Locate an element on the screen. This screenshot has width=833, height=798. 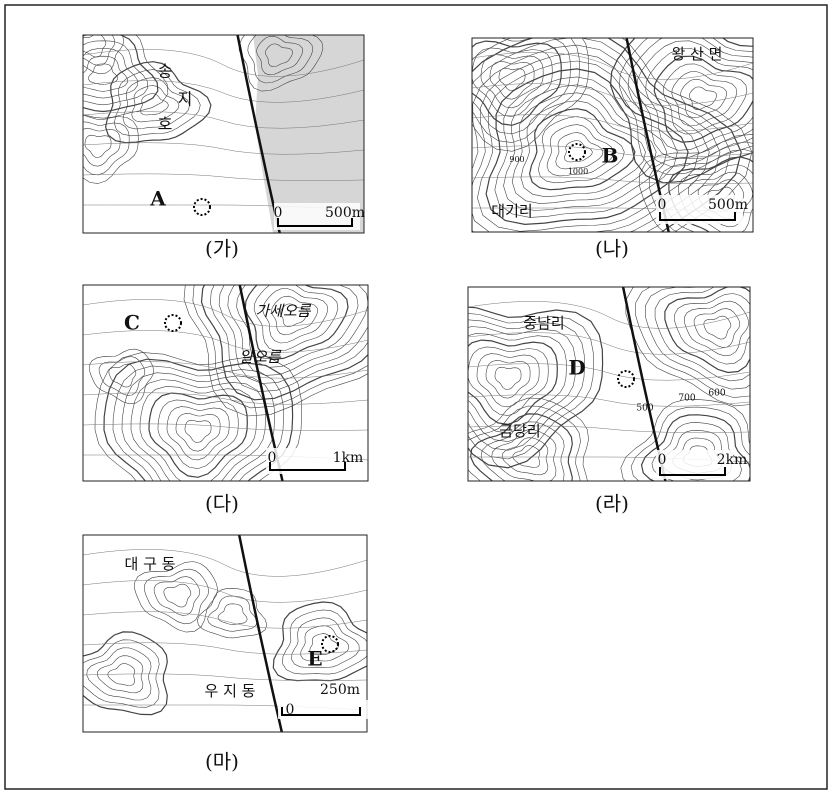
map-label: 대 구 동 is located at coordinates (150, 564).